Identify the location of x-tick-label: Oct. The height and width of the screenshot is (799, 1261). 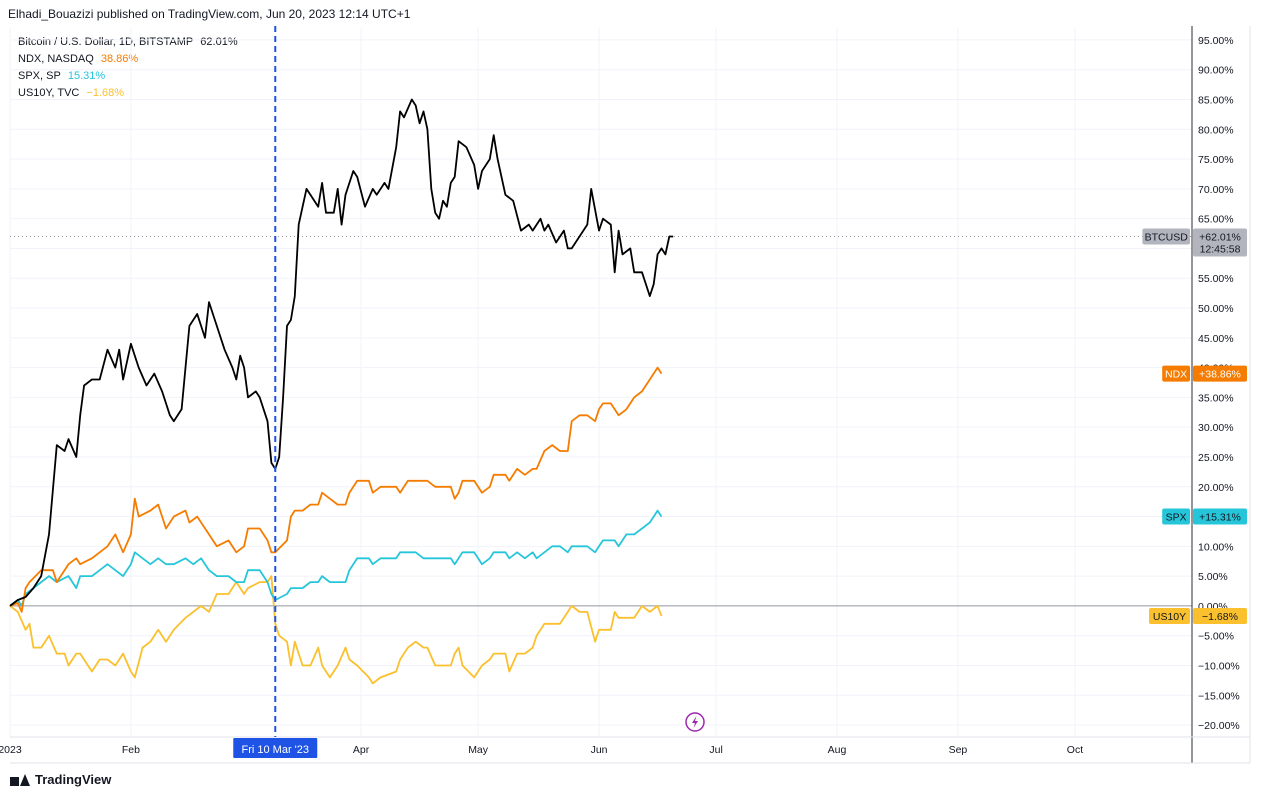
(1075, 750).